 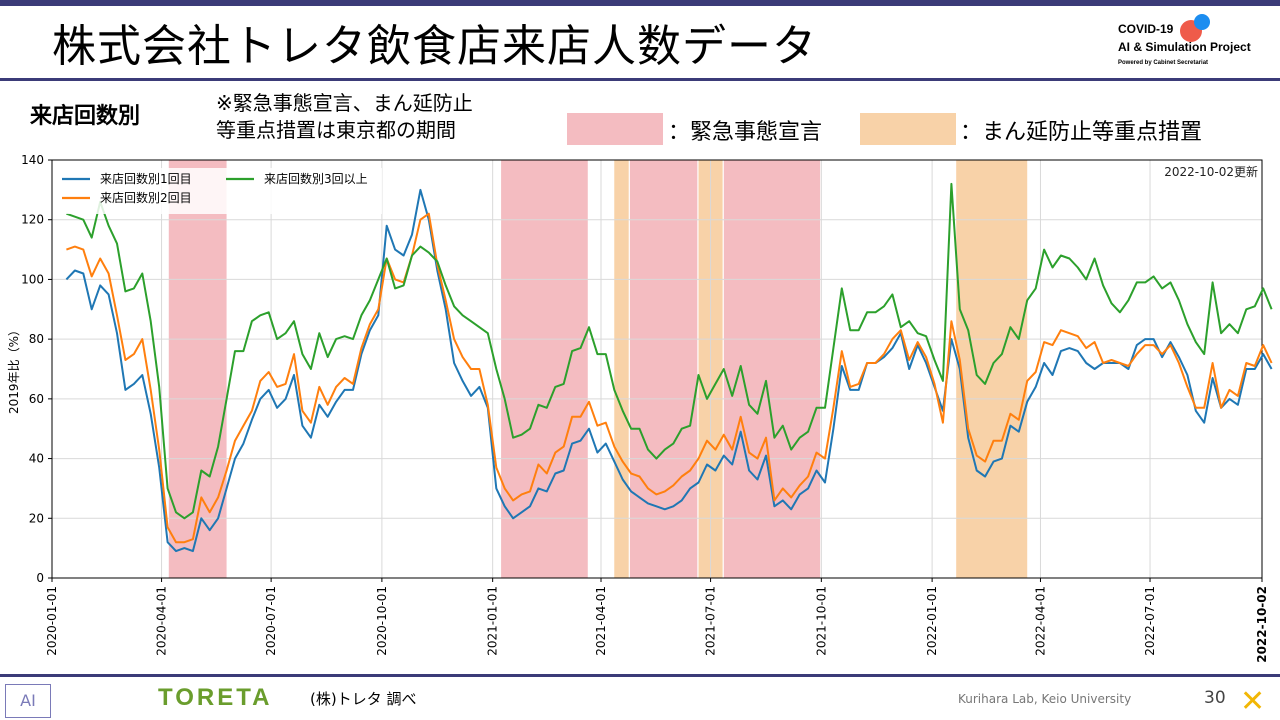 What do you see at coordinates (1253, 701) in the screenshot?
I see `project-x-icon: ✕` at bounding box center [1253, 701].